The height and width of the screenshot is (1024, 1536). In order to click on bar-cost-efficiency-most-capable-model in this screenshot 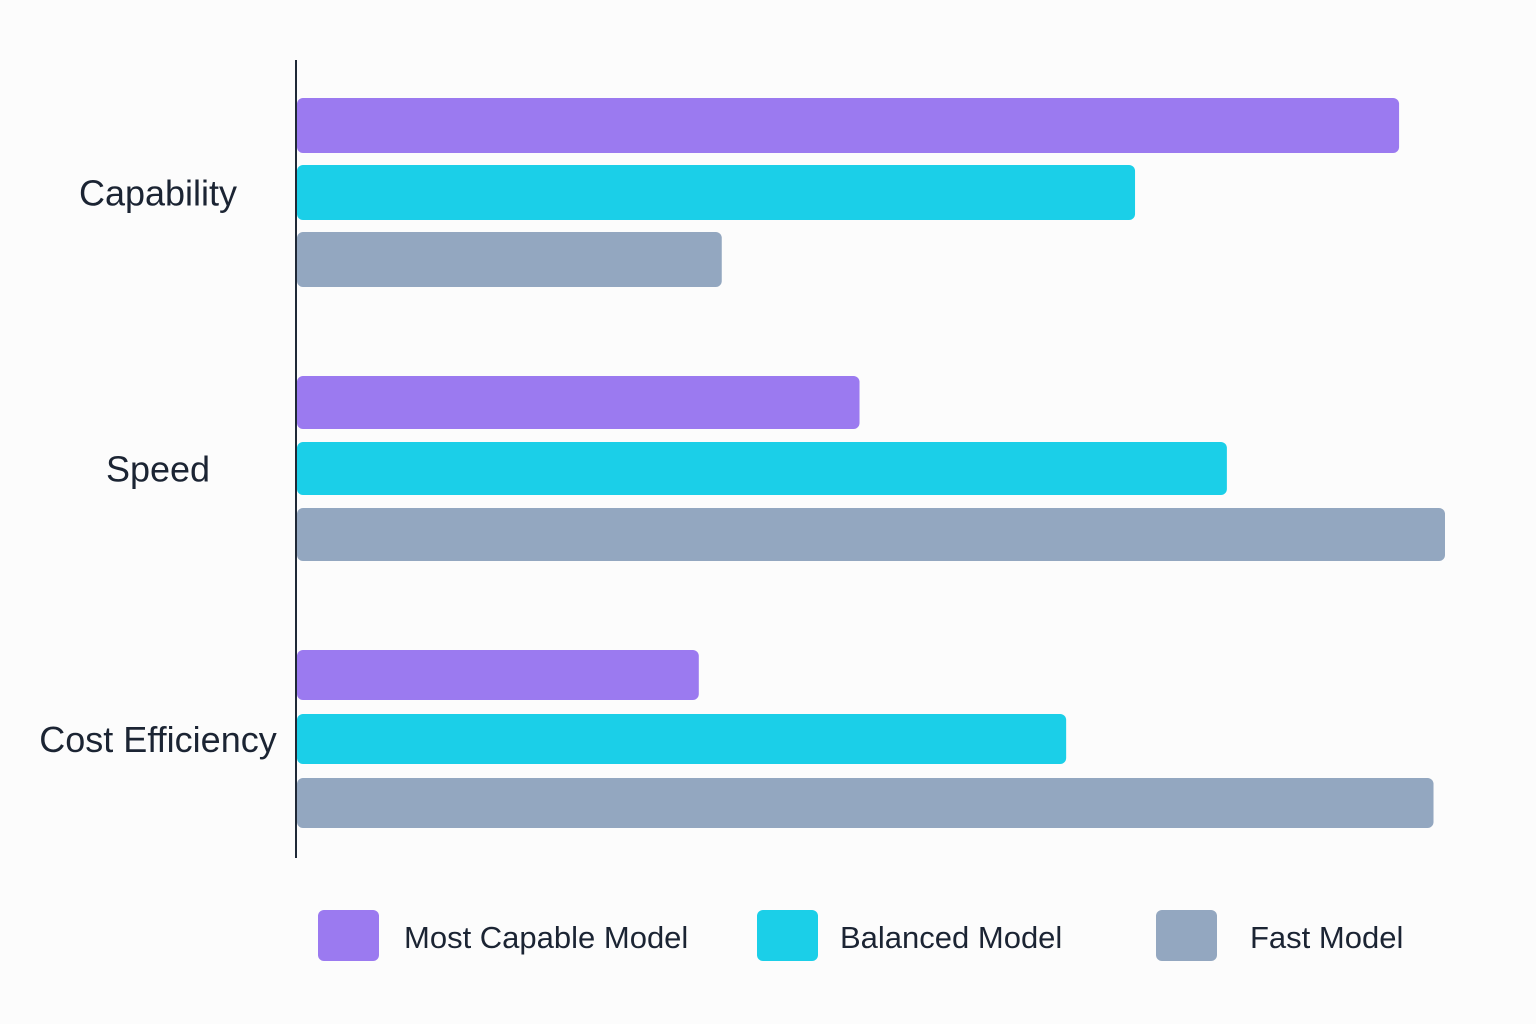, I will do `click(498, 675)`.